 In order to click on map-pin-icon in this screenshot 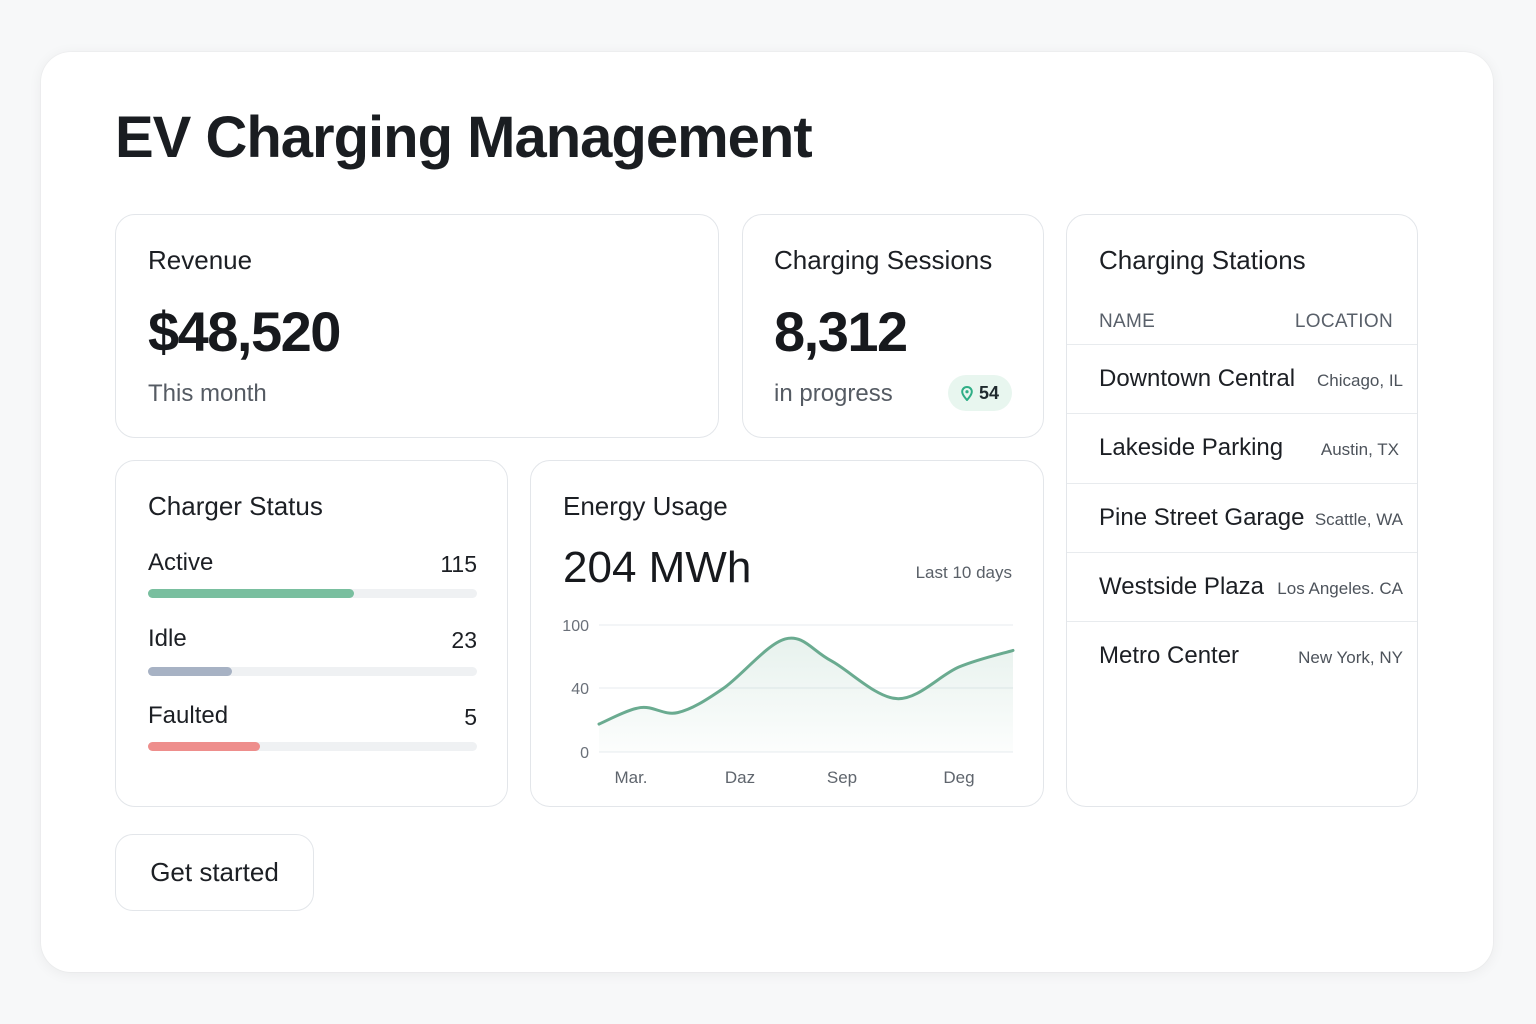, I will do `click(967, 393)`.